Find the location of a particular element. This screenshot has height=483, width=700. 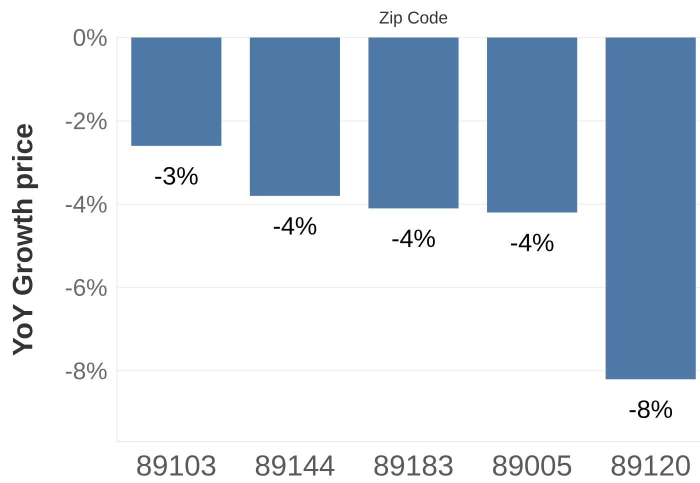

x-tick-label: 89144 is located at coordinates (295, 465).